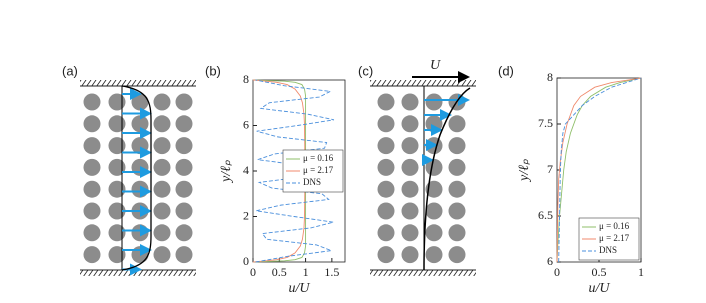 This screenshot has width=706, height=303. I want to click on x-tick-label: 1.5, so click(331, 272).